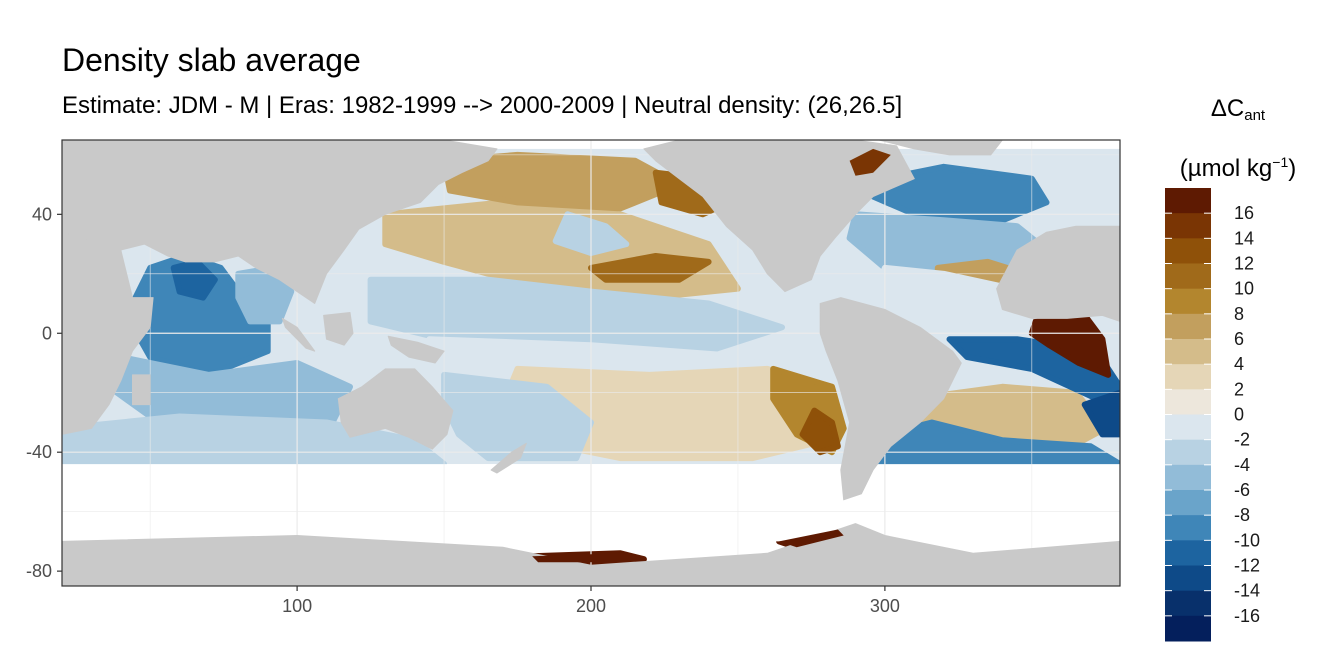 This screenshot has width=1344, height=672. Describe the element at coordinates (1244, 238) in the screenshot. I see `colorbar-label: 14` at that location.